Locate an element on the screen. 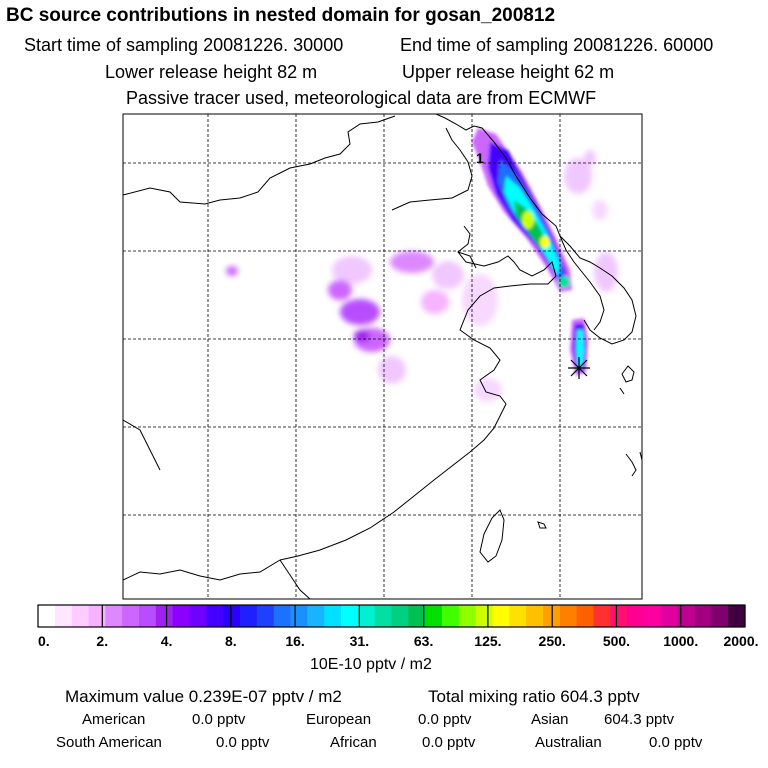  receptor-marker is located at coordinates (579, 368).